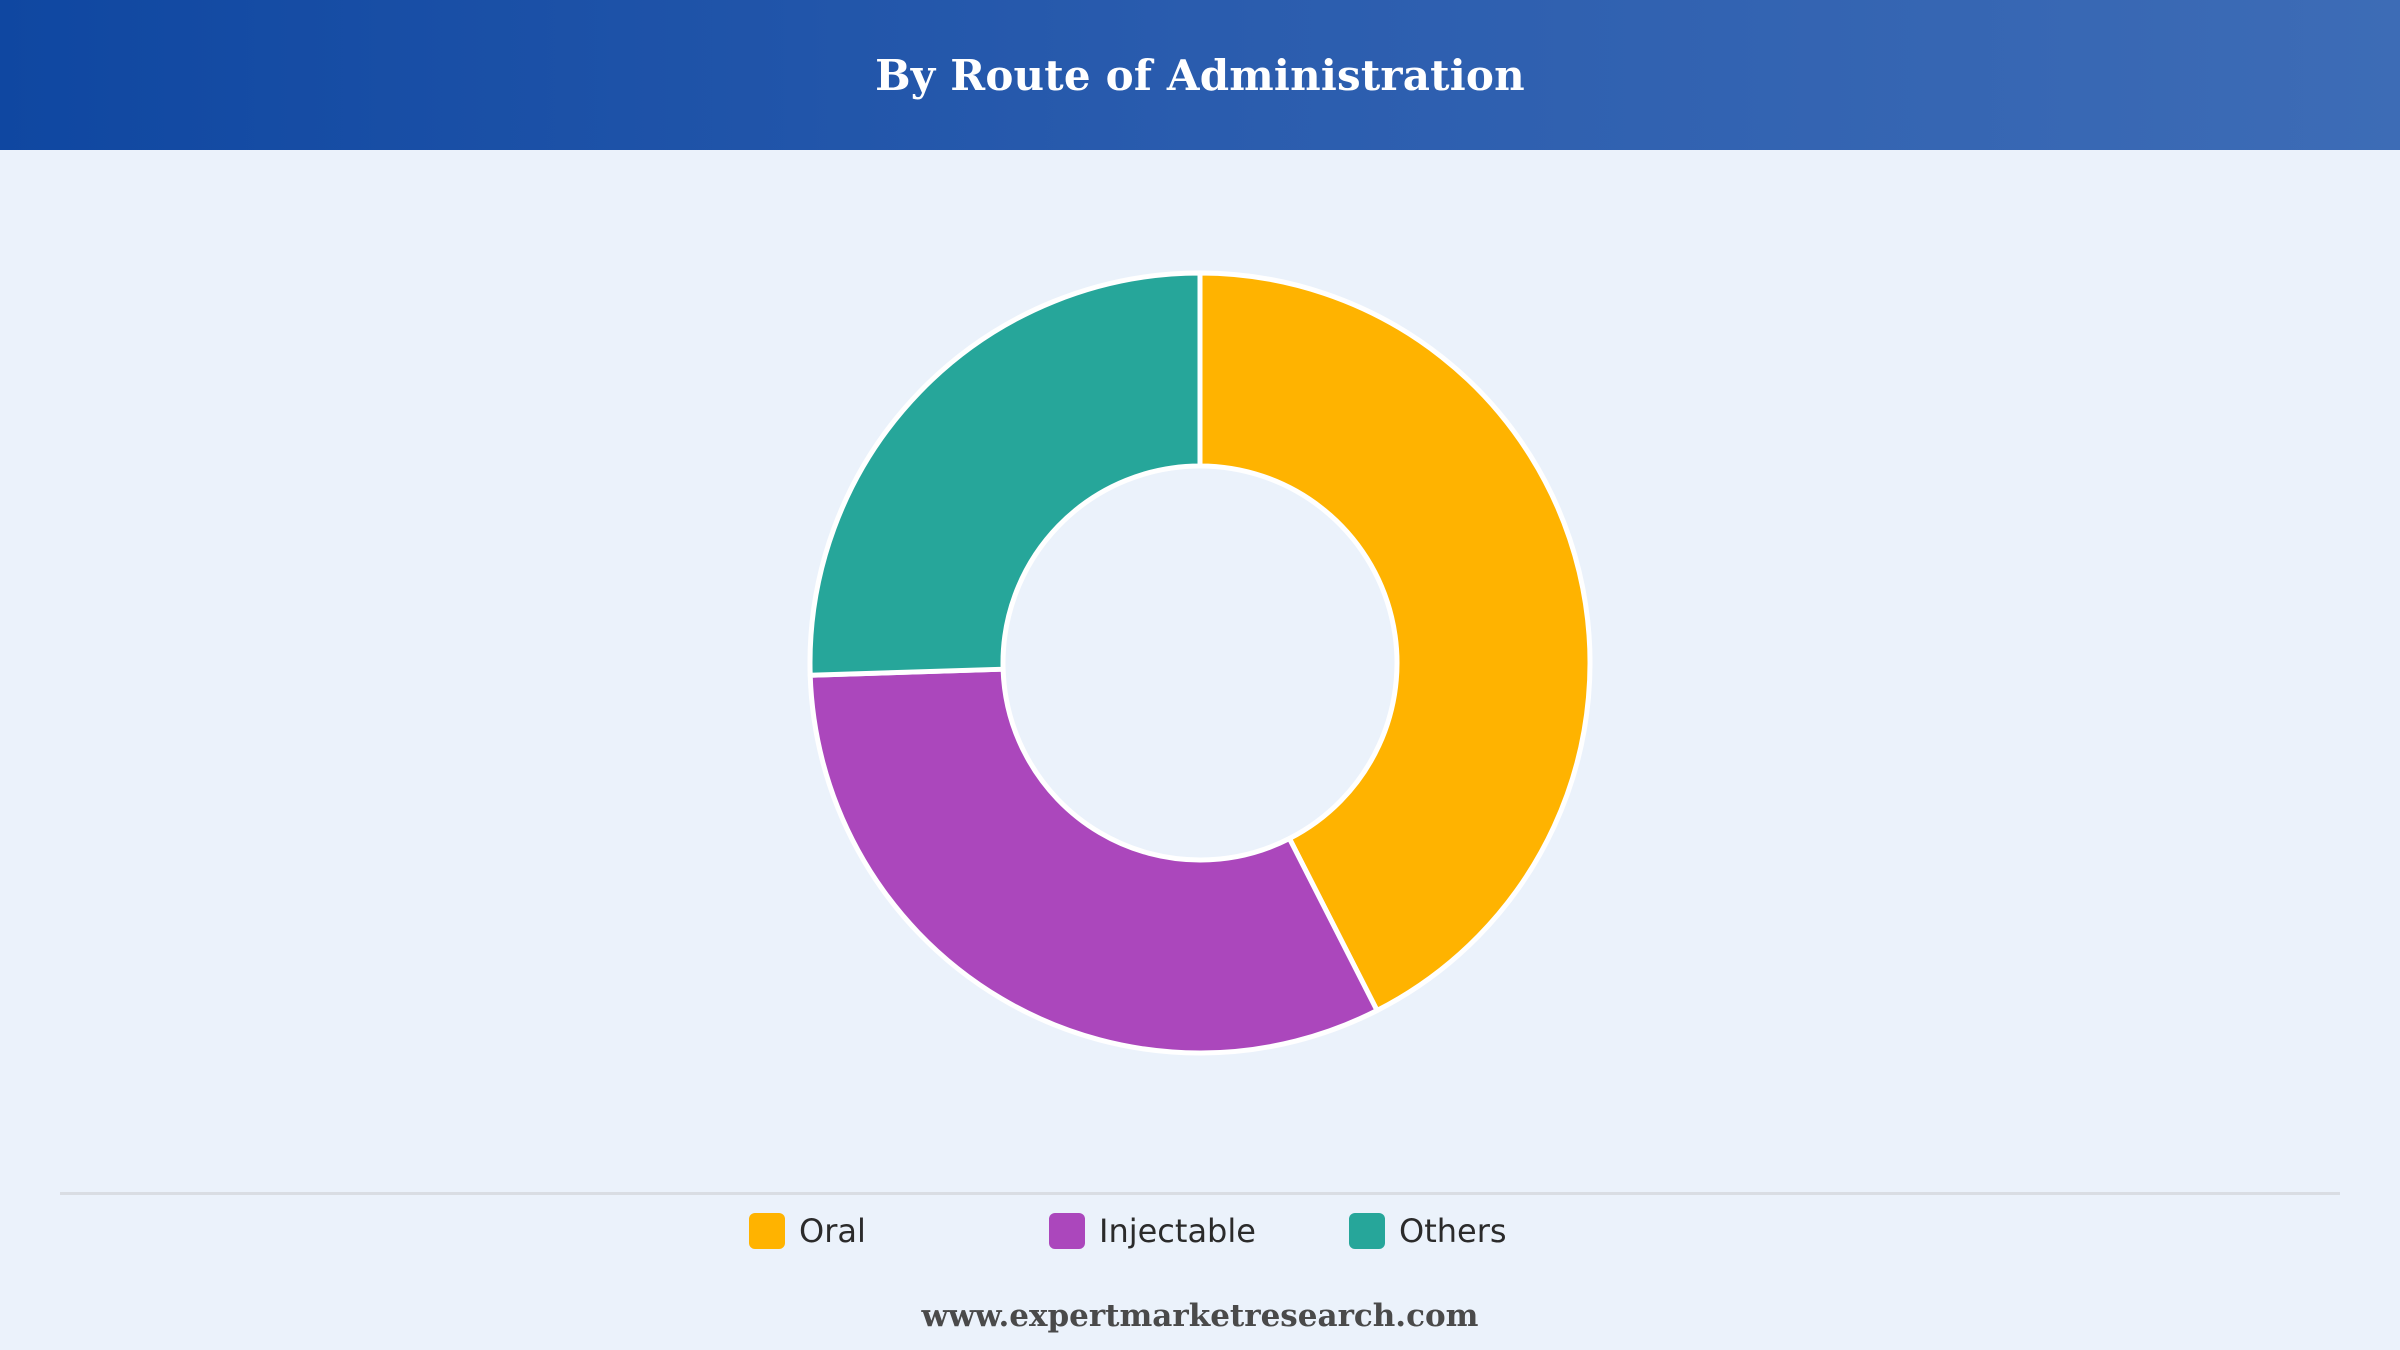 The image size is (2400, 1350). Describe the element at coordinates (1395, 641) in the screenshot. I see `slice-oral` at that location.